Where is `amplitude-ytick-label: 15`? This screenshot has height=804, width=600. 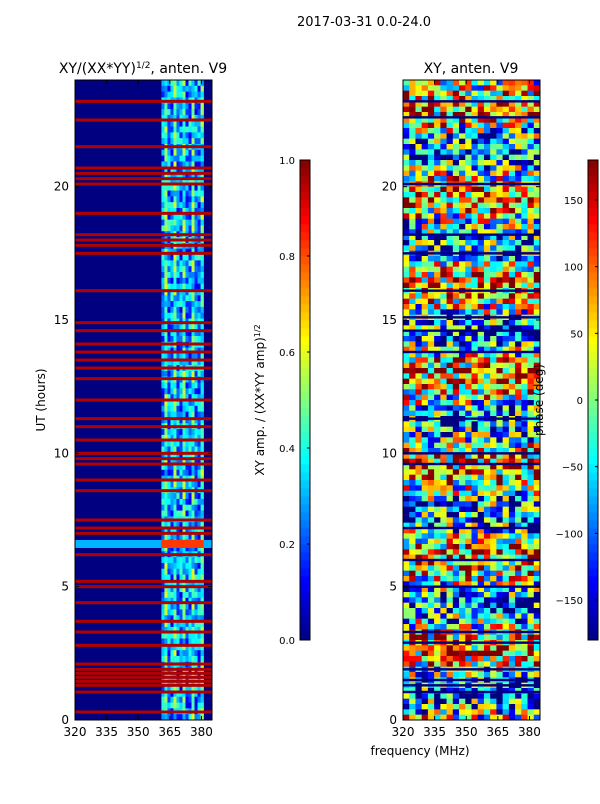 amplitude-ytick-label: 15 is located at coordinates (61, 320).